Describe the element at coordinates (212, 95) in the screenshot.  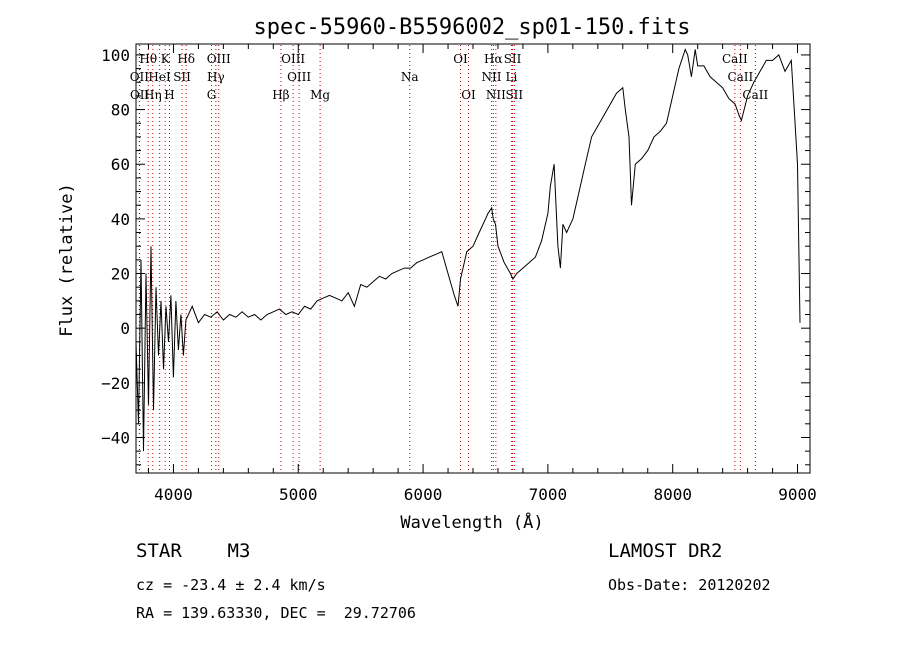
I see `line-marker-label: G` at that location.